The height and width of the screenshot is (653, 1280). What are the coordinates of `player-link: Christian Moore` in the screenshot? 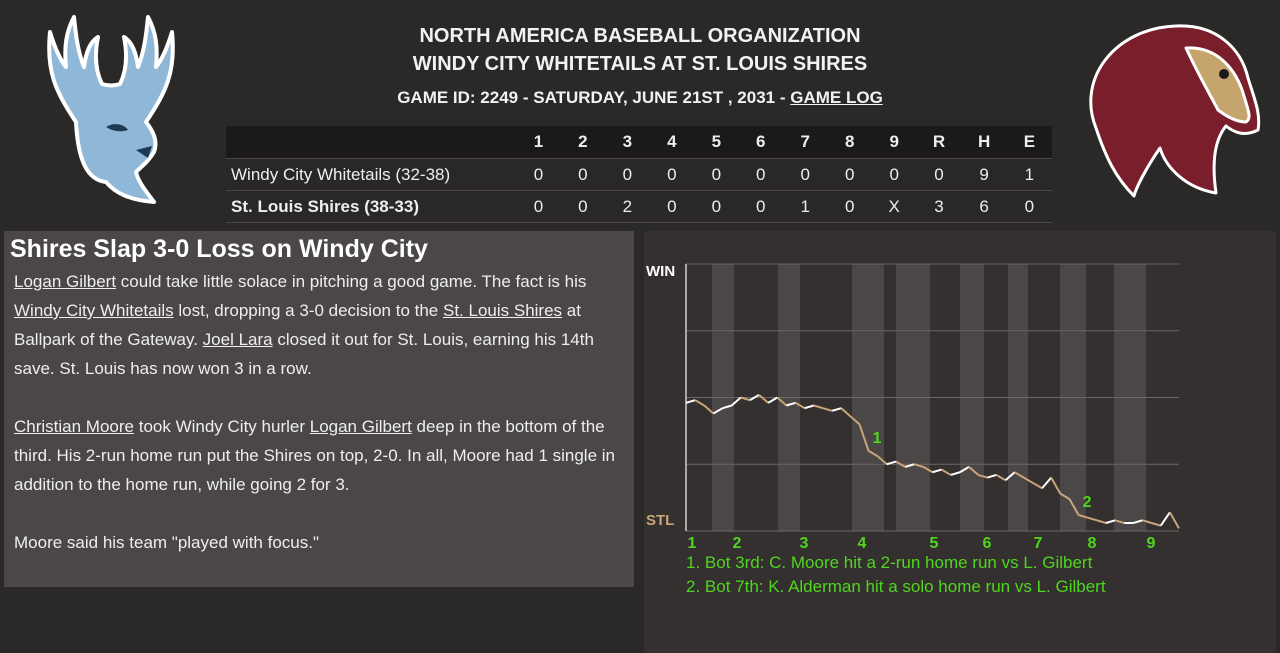 It's located at (74, 426).